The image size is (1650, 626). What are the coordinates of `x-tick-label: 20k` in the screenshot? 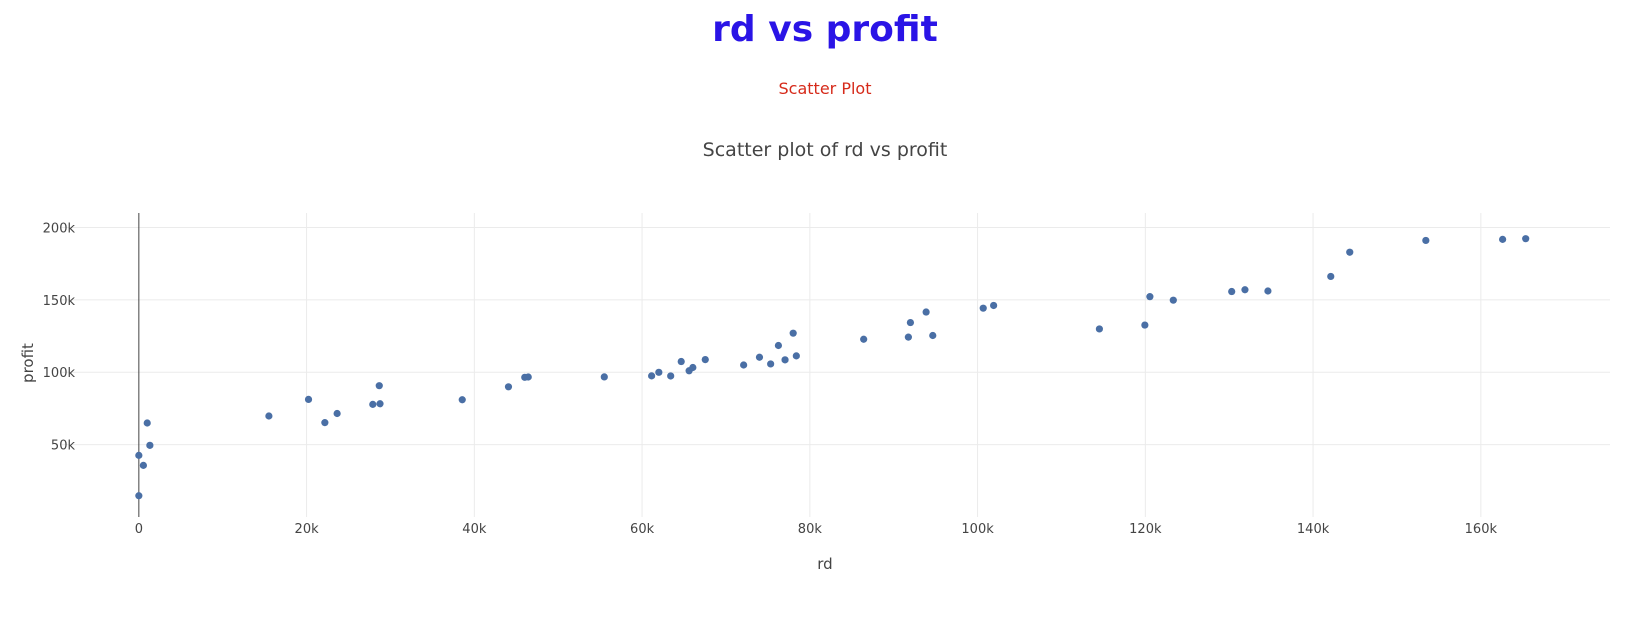 It's located at (307, 529).